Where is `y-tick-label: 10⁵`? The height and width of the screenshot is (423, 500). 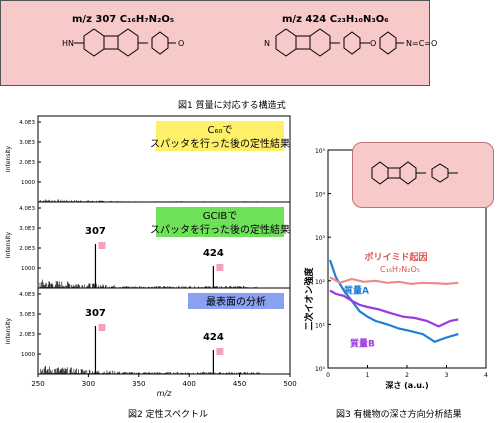 y-tick-label: 10⁵ is located at coordinates (320, 151).